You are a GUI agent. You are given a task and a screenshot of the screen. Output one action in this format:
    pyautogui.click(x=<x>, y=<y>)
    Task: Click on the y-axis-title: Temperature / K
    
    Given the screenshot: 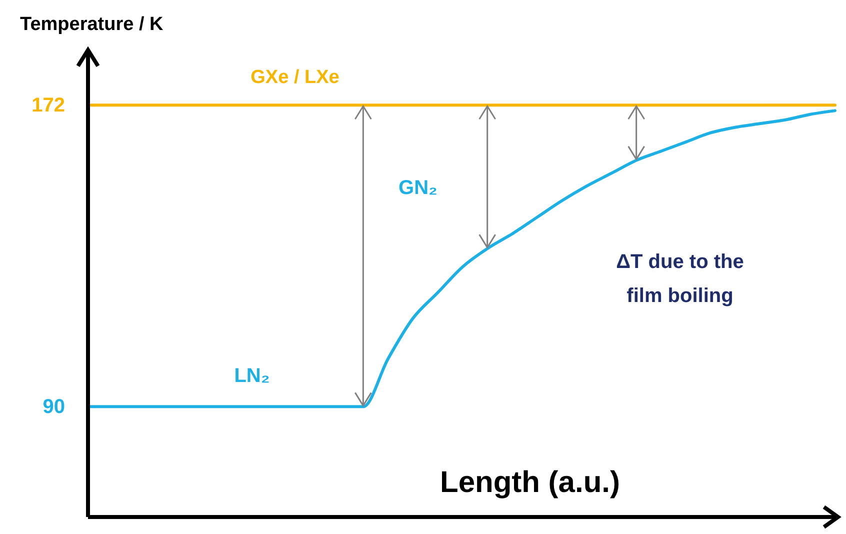 What is the action you would take?
    pyautogui.click(x=92, y=24)
    